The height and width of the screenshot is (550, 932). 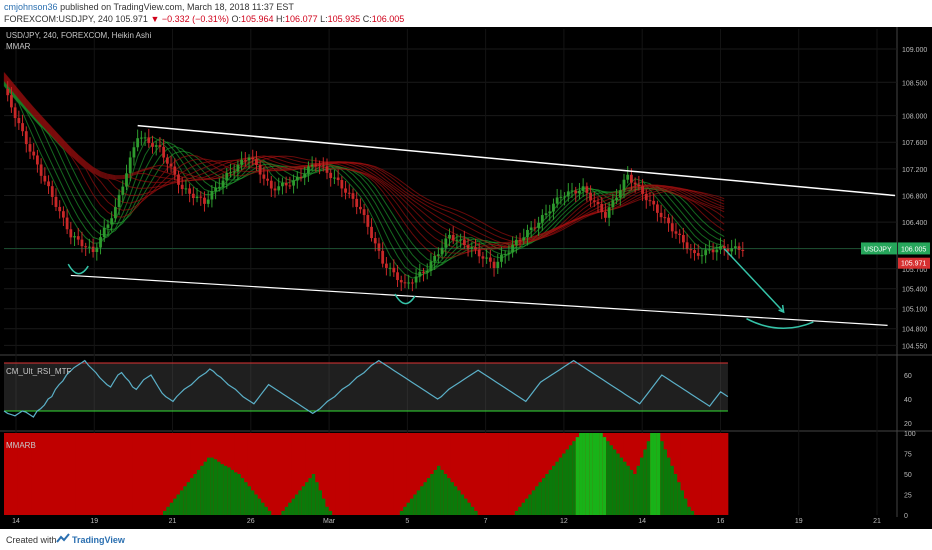 I want to click on tradingview-brand: TradingView, so click(x=98, y=540).